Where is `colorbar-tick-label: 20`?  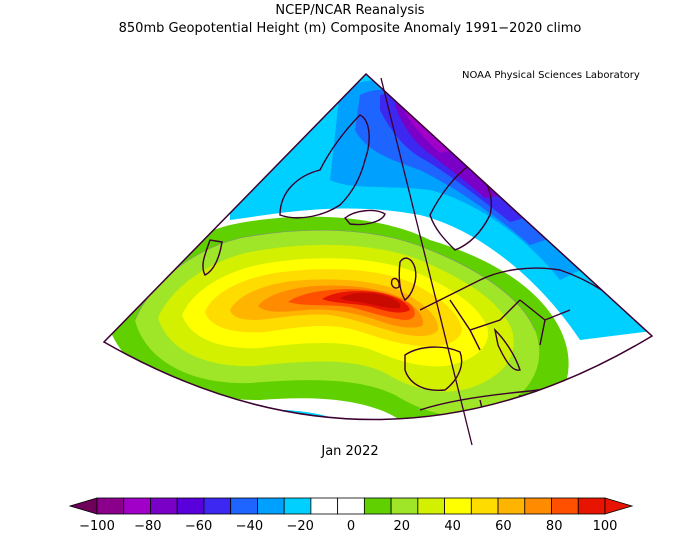 colorbar-tick-label: 20 is located at coordinates (402, 526).